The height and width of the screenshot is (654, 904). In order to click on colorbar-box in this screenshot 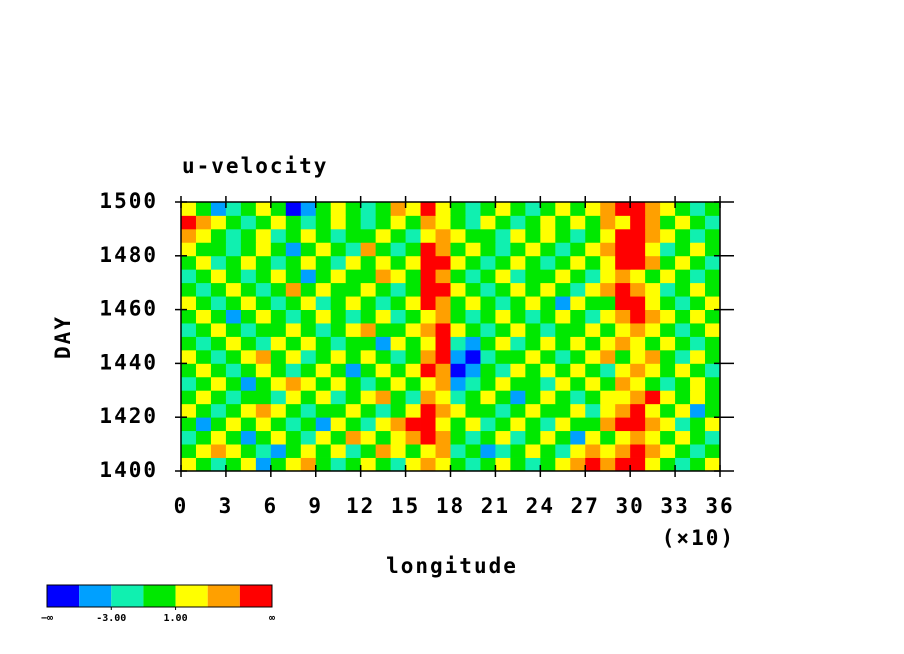, I will do `click(255, 596)`.